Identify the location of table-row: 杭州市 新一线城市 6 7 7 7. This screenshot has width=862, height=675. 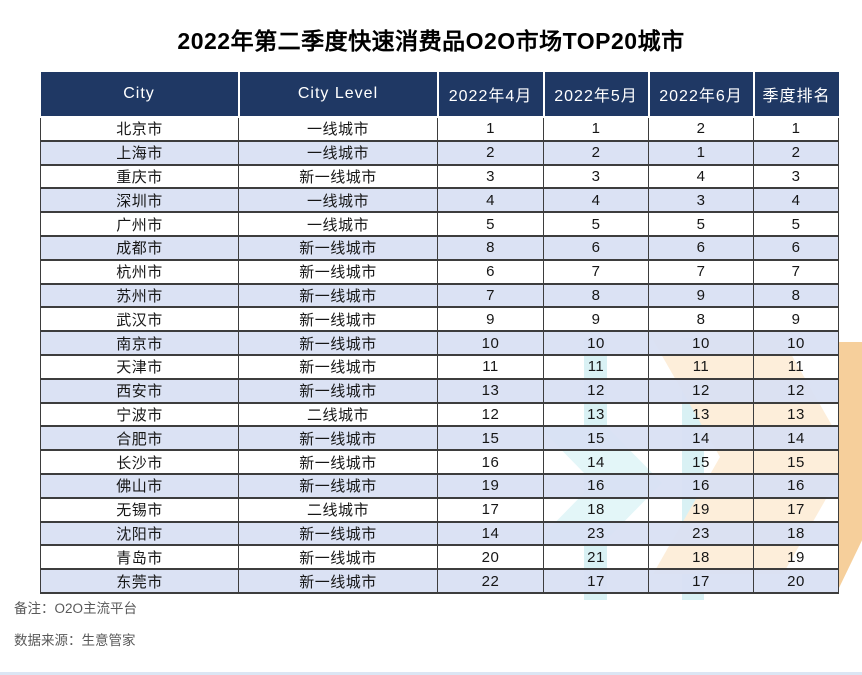
(439, 271).